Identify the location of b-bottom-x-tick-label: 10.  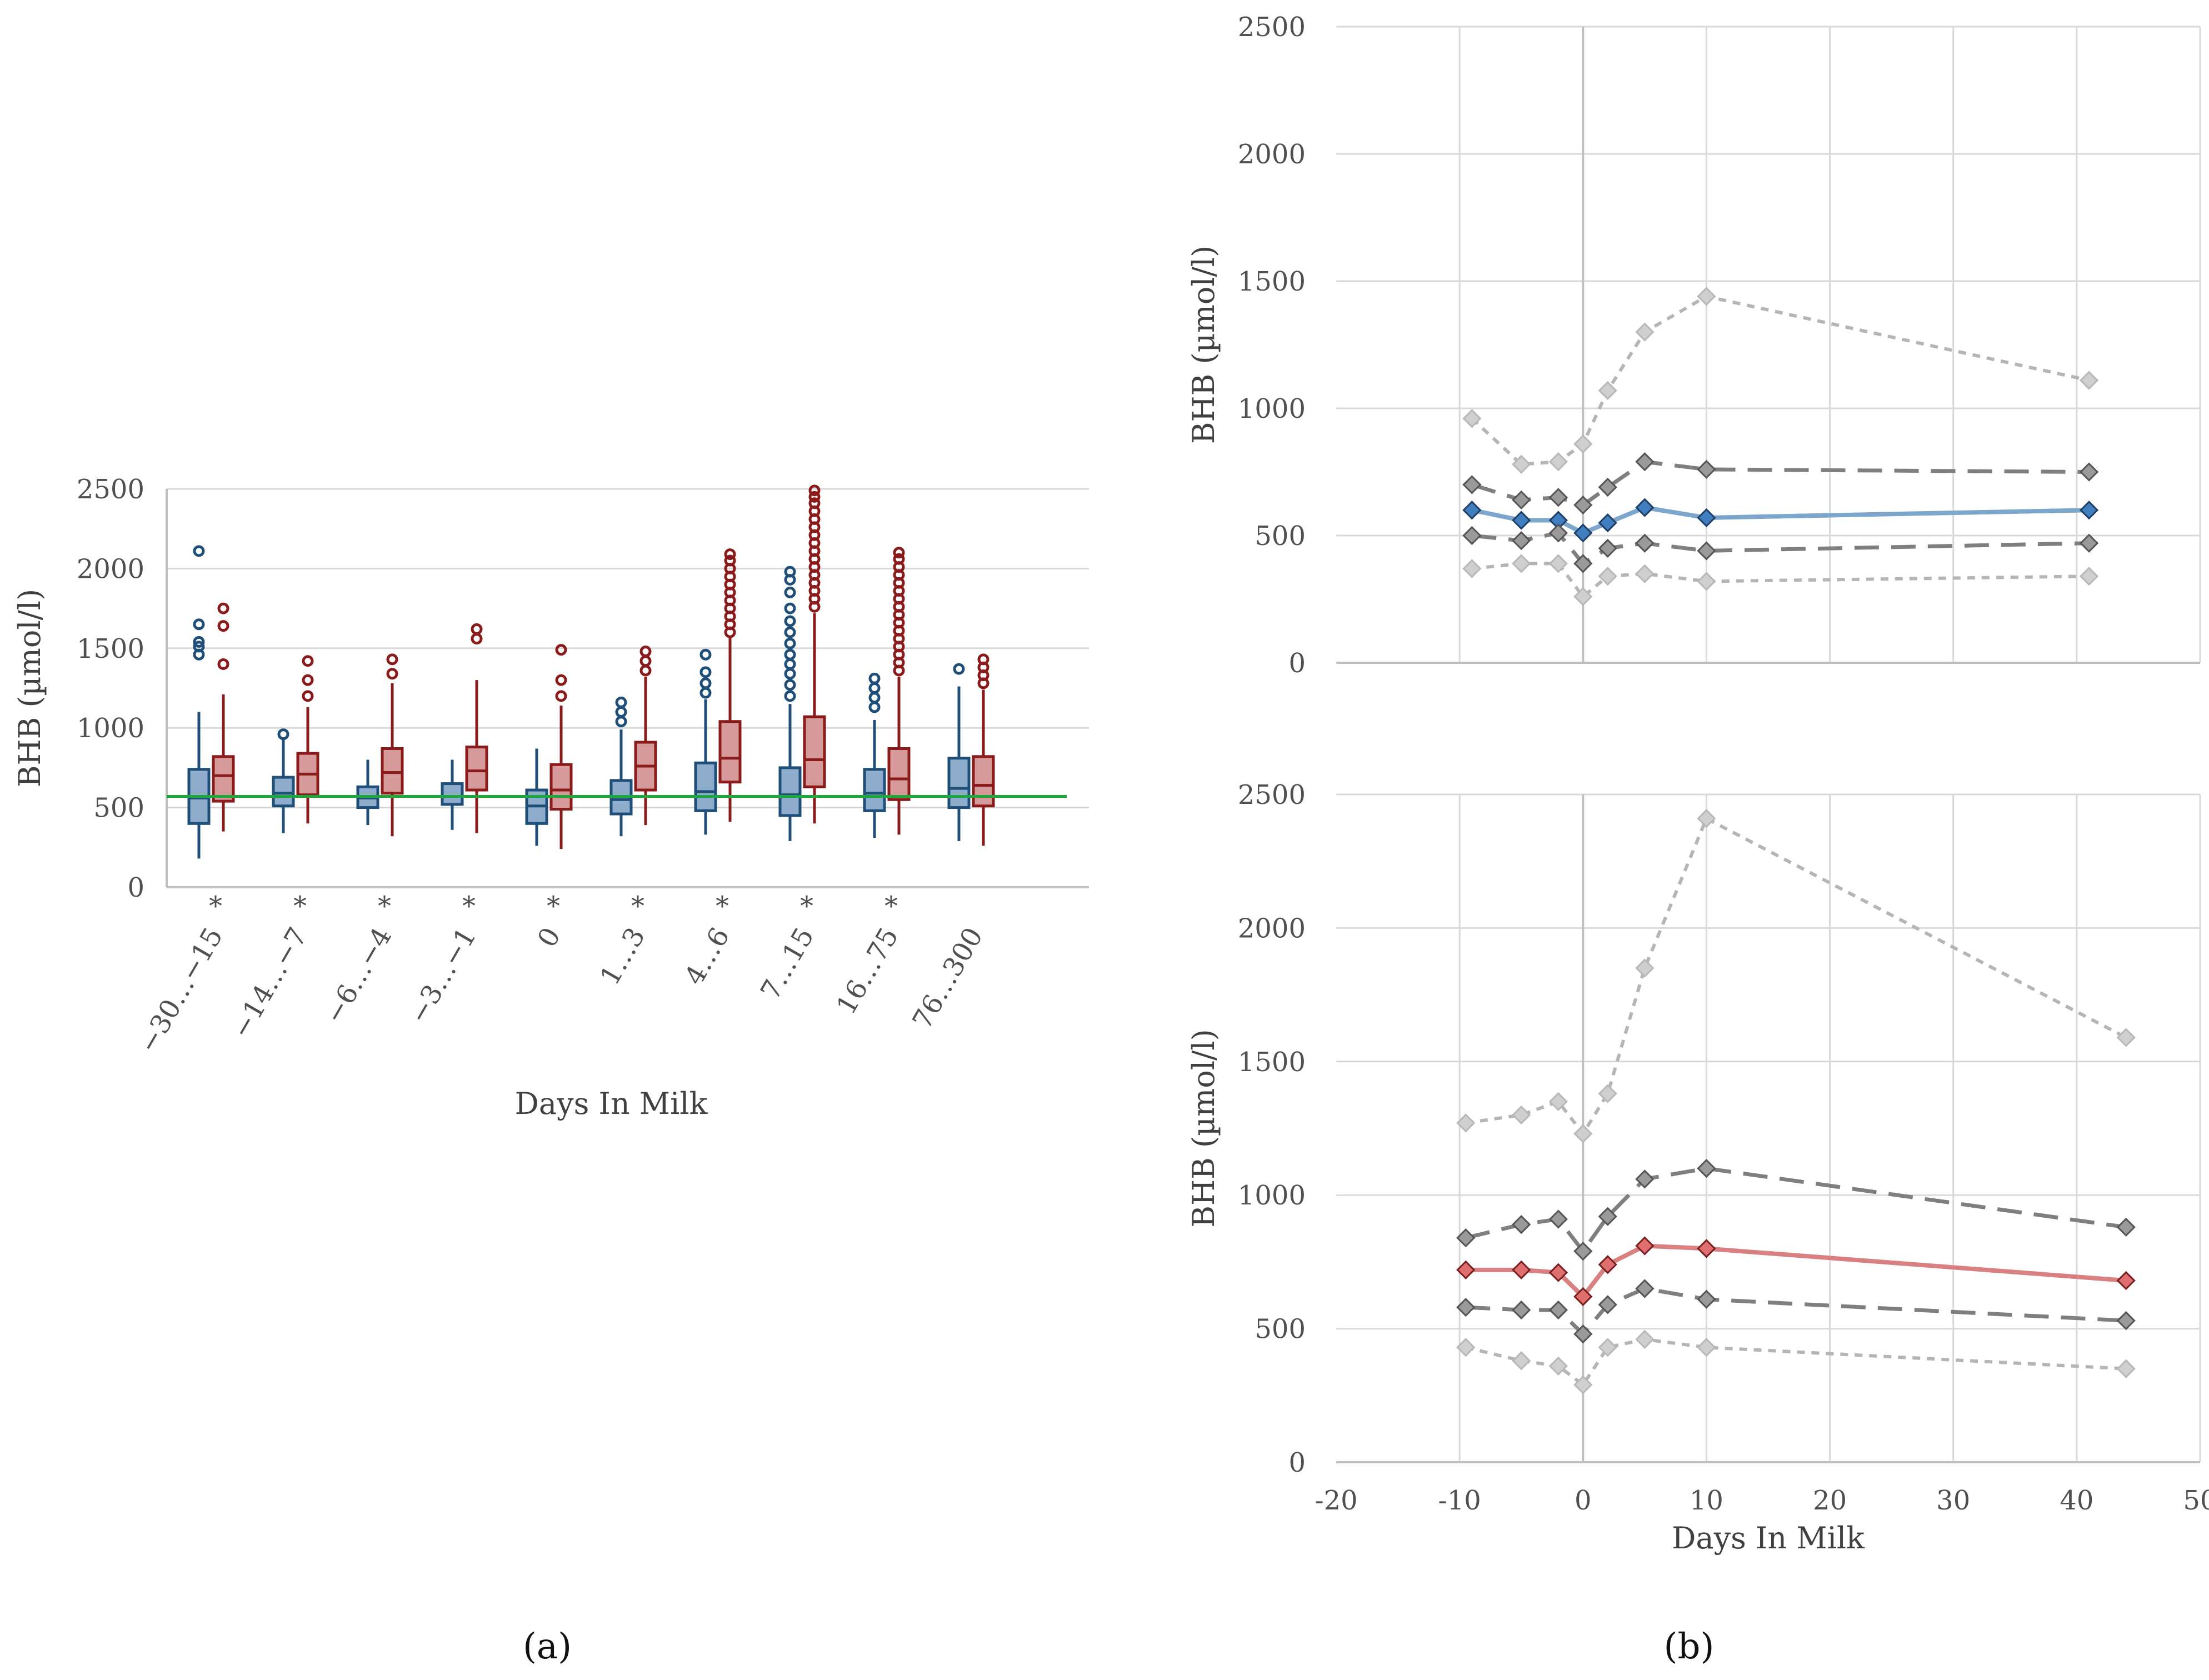
(1707, 1501).